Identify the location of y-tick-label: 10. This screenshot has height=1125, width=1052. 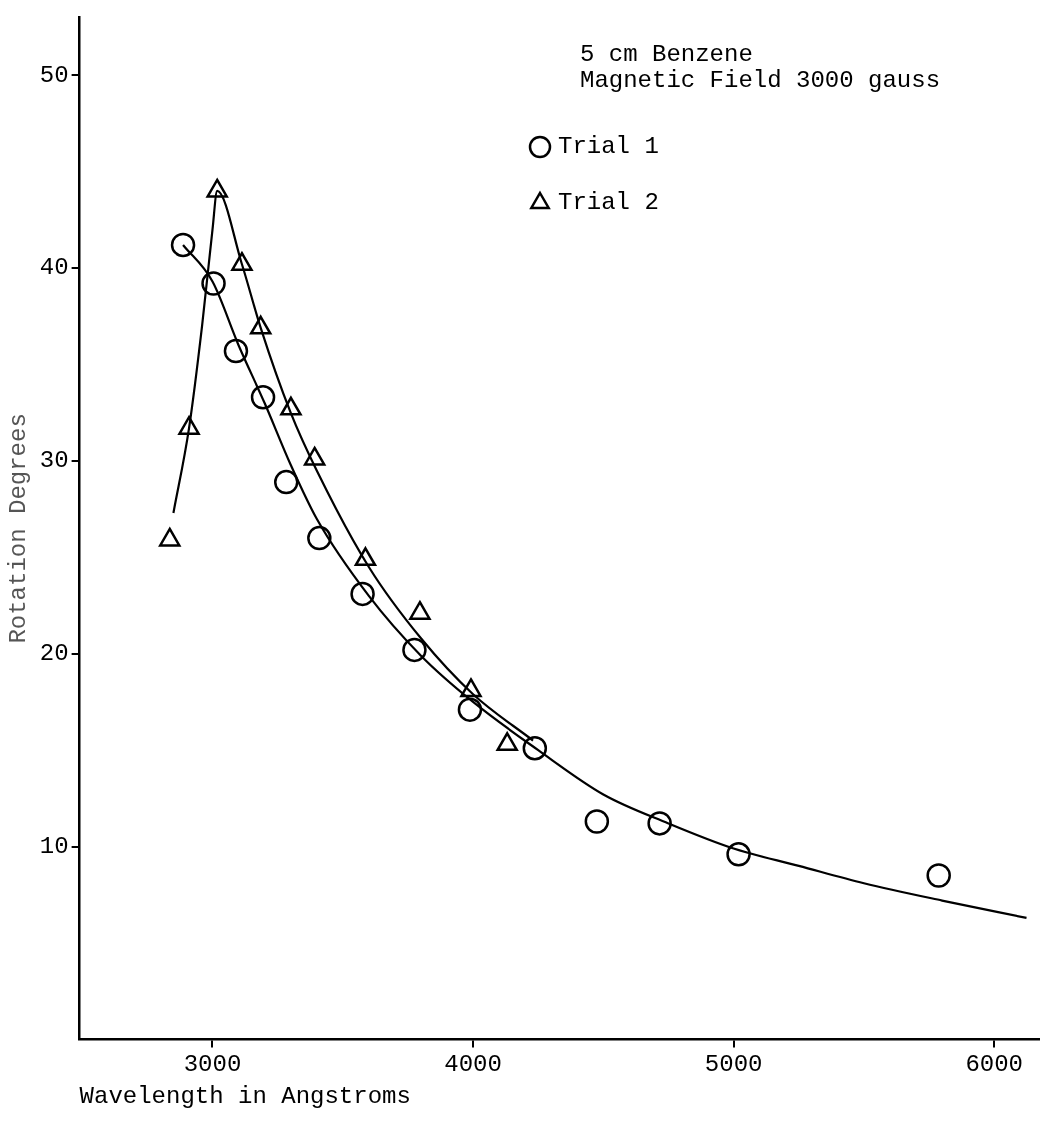
(54, 846).